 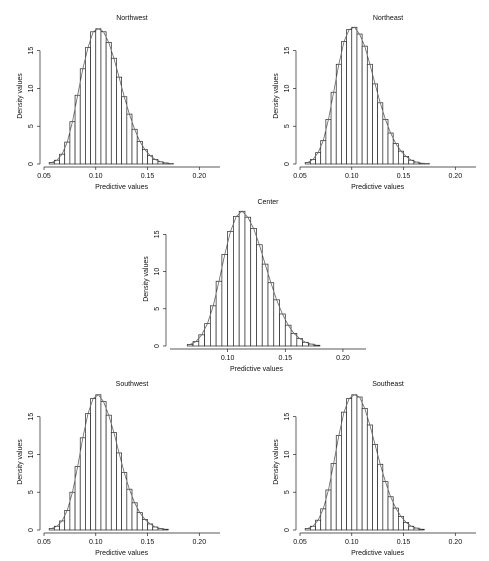 What do you see at coordinates (388, 384) in the screenshot?
I see `panel-title: Southeast` at bounding box center [388, 384].